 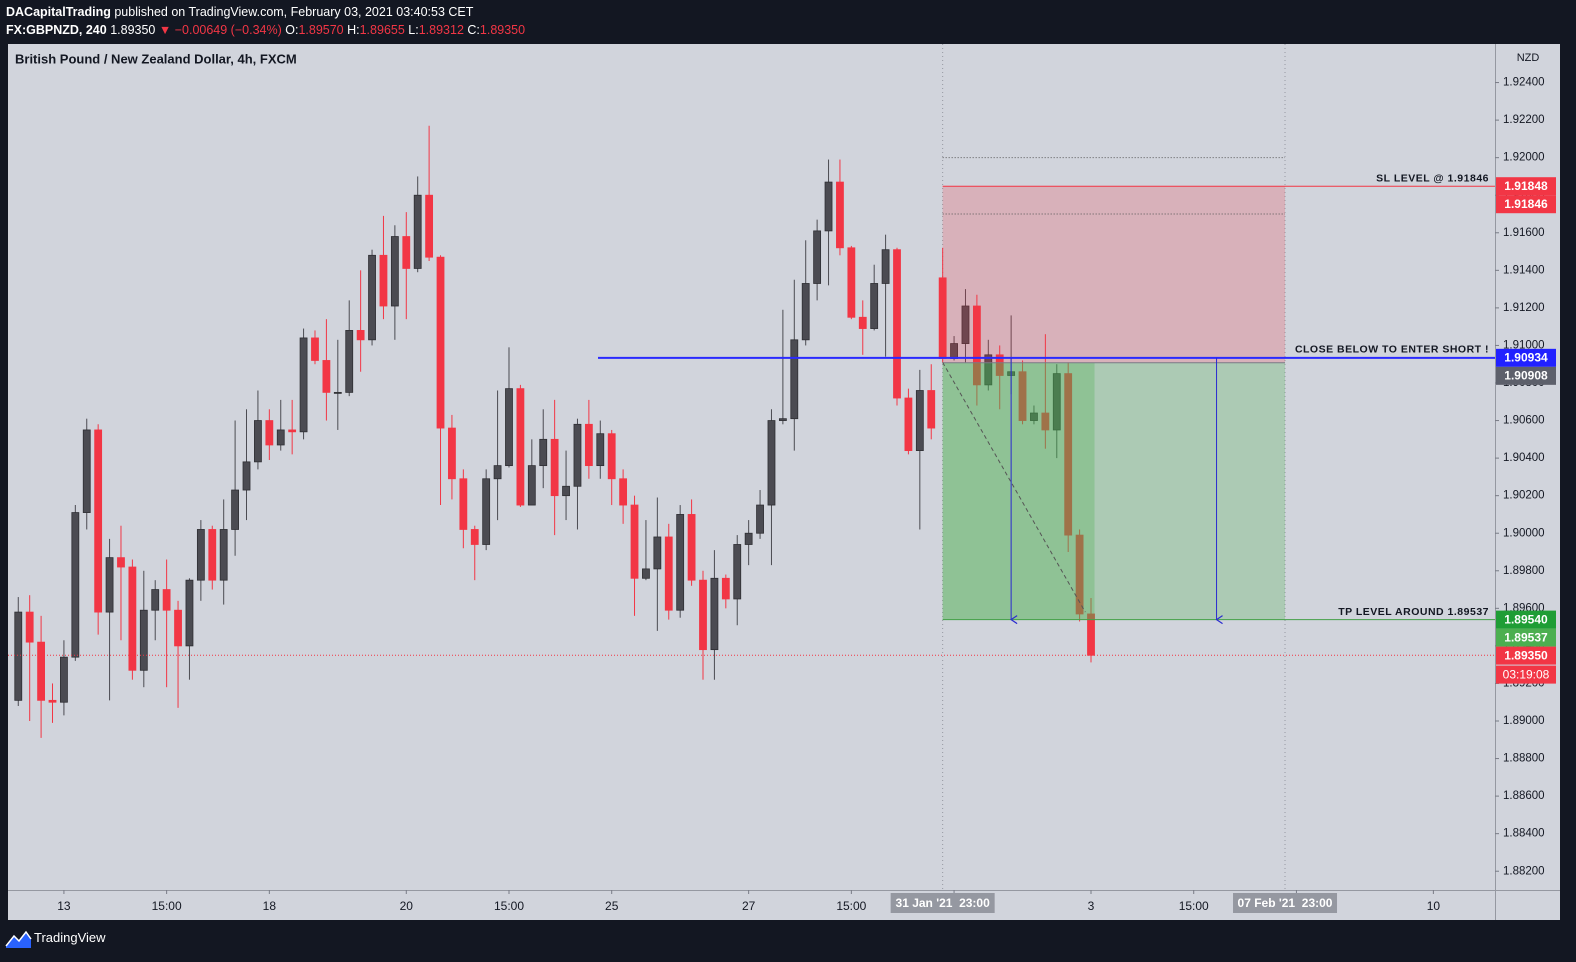 What do you see at coordinates (1526, 204) in the screenshot?
I see `price-tag-label: 1.91846` at bounding box center [1526, 204].